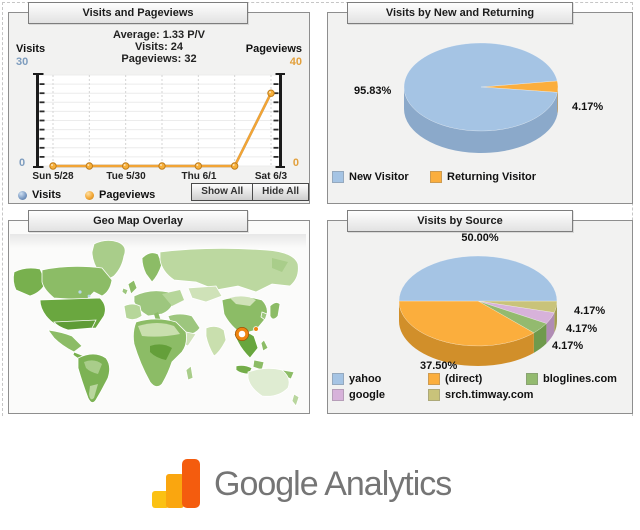 This screenshot has width=640, height=530. I want to click on left-axis-title: Visits, so click(31, 49).